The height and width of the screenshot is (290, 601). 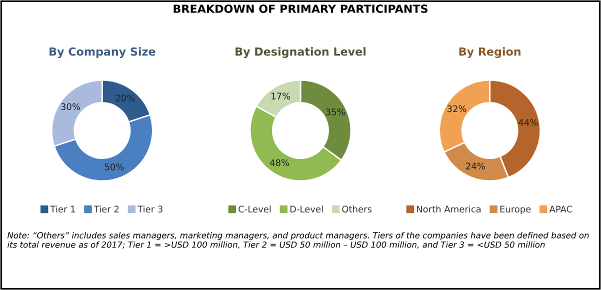 What do you see at coordinates (515, 210) in the screenshot?
I see `legend-label: Europe` at bounding box center [515, 210].